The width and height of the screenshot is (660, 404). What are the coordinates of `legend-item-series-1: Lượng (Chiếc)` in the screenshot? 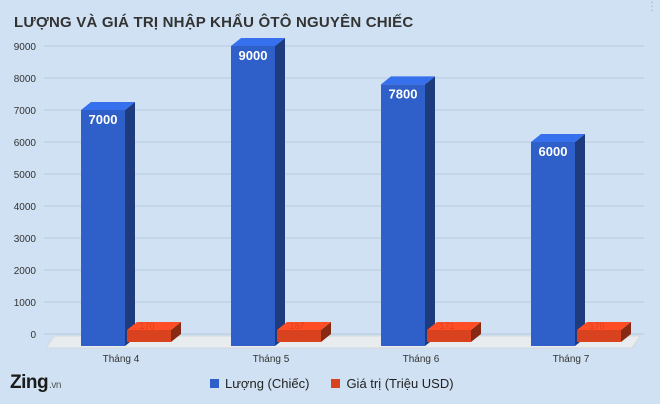 It's located at (259, 383).